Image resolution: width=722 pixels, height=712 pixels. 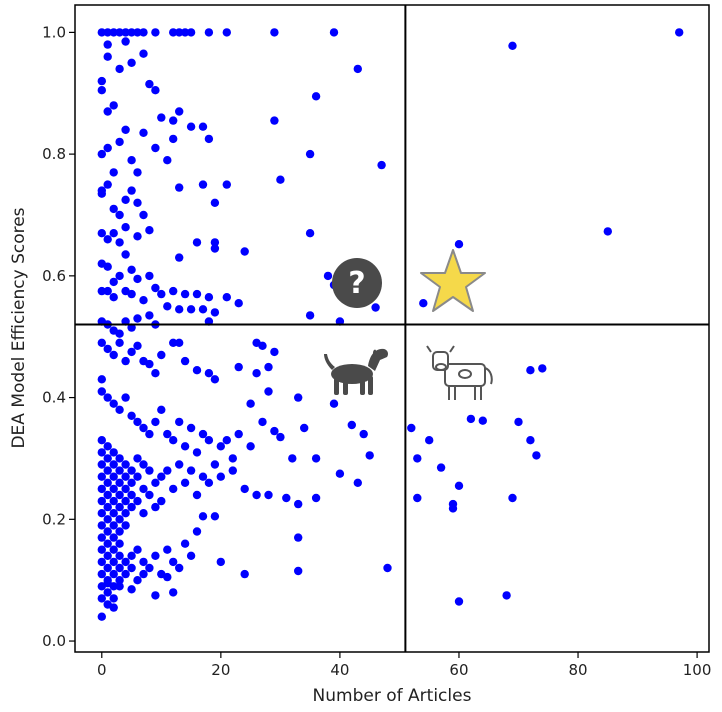 What do you see at coordinates (408, 324) in the screenshot?
I see `quadrant-icons: ?` at bounding box center [408, 324].